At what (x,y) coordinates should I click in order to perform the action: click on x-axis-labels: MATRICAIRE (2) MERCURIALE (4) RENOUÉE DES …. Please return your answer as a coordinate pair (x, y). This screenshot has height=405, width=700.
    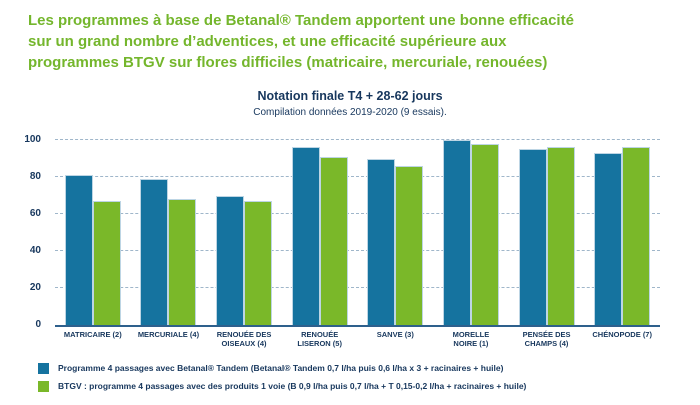
    Looking at the image, I should click on (357, 339).